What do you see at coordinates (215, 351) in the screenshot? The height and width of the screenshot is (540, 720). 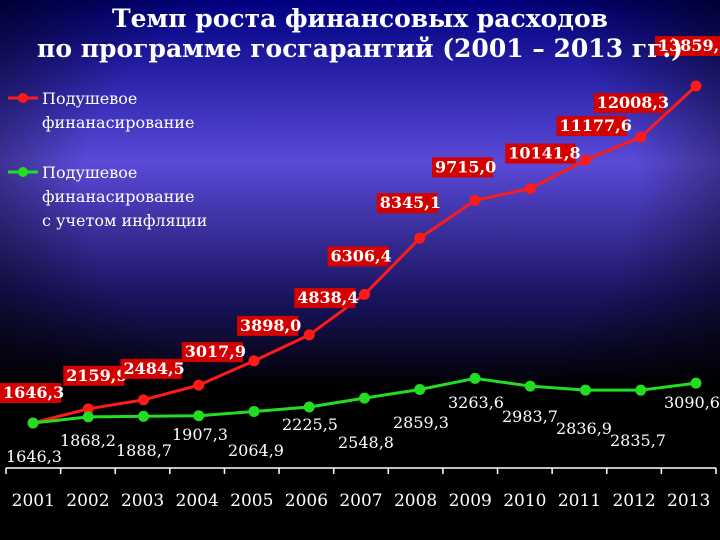 I see `red-data-label-2004: 3017,9` at bounding box center [215, 351].